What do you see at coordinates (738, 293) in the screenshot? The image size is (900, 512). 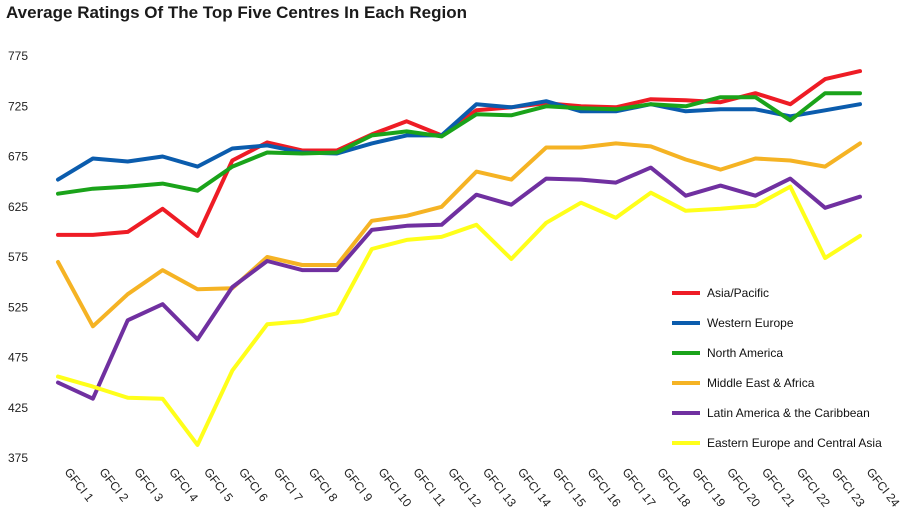 I see `legend-label: Asia/Pacific` at bounding box center [738, 293].